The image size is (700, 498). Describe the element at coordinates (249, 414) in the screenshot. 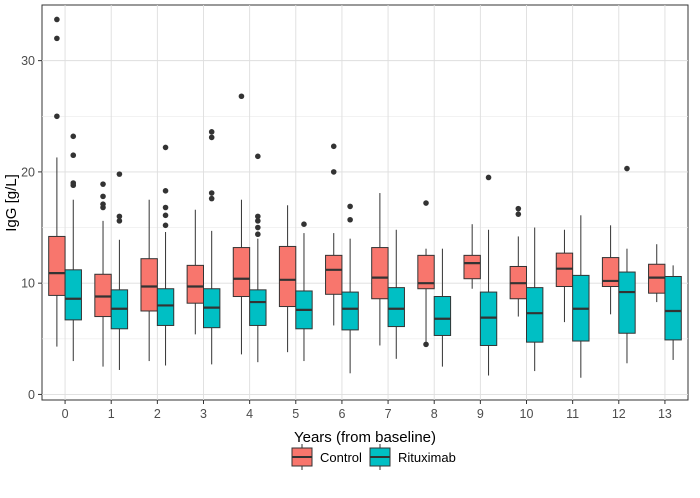

I see `x-tick-label: 4` at that location.